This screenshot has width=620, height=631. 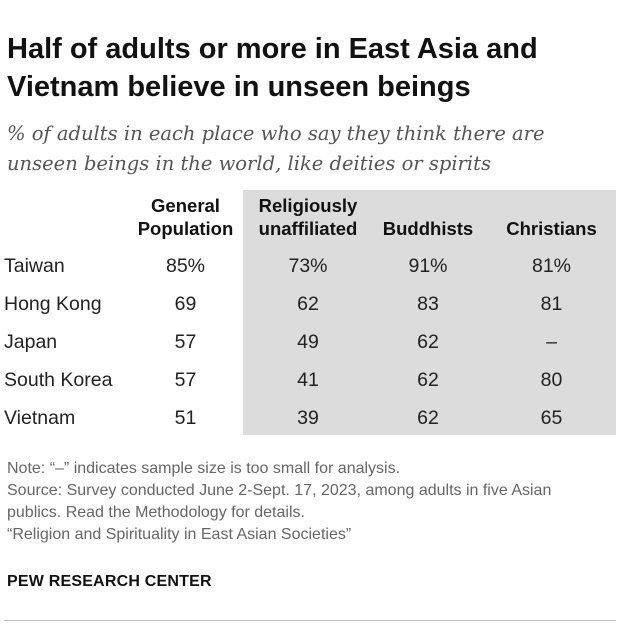 I want to click on value-cell: 81%, so click(x=551, y=265).